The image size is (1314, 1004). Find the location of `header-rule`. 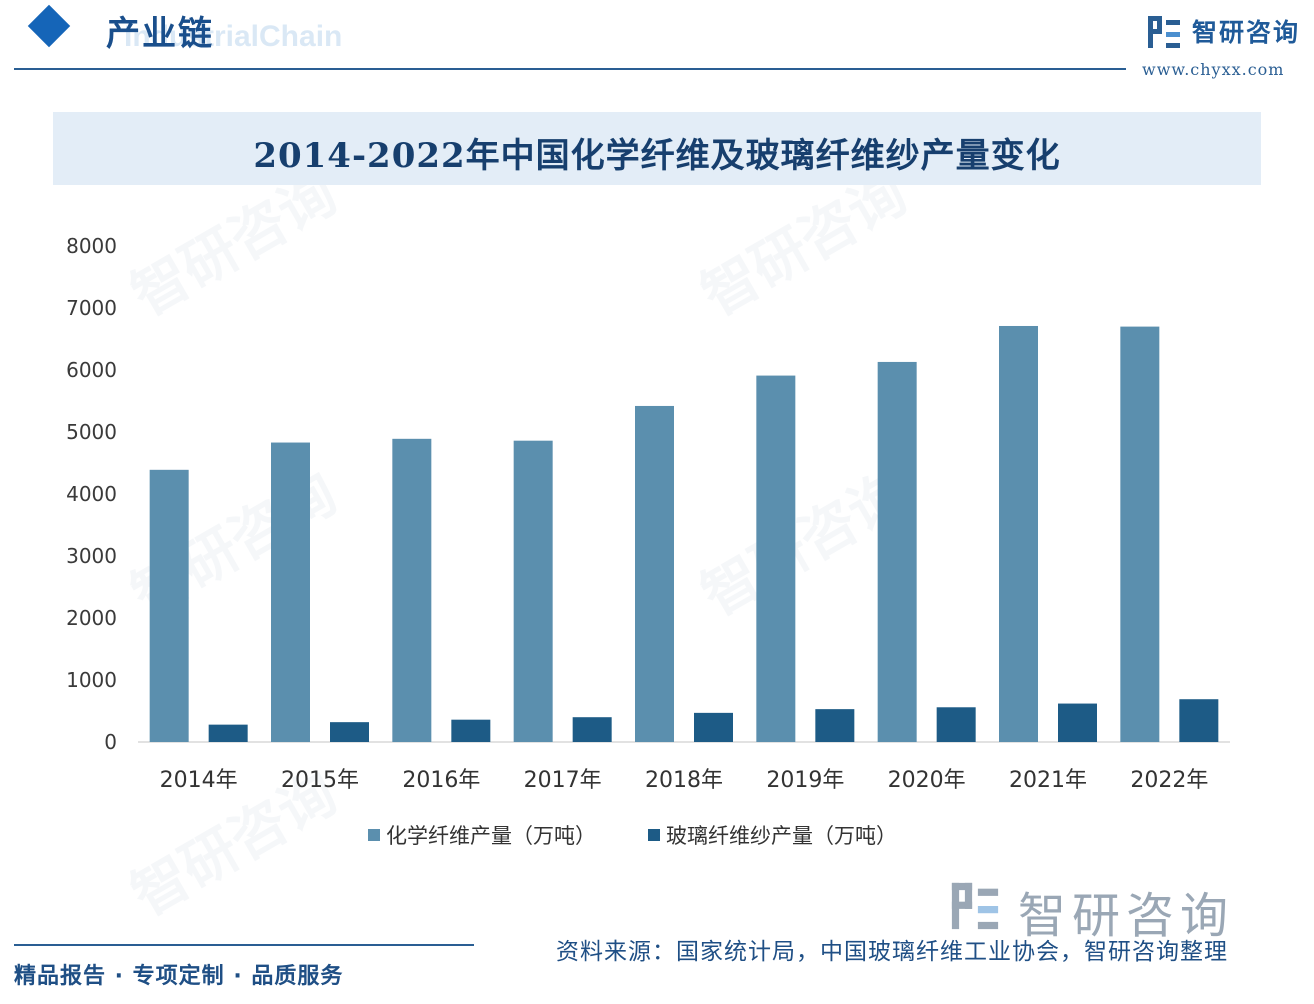

header-rule is located at coordinates (570, 69).